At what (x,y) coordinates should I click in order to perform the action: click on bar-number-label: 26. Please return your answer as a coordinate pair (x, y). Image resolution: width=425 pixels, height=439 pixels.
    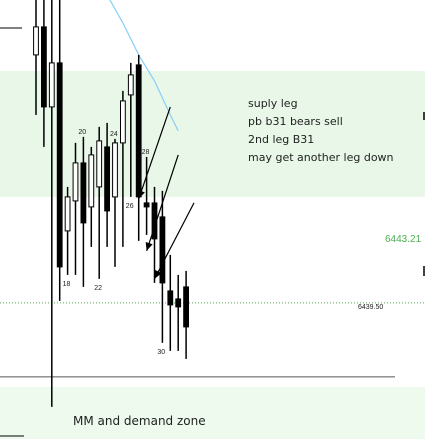
    Looking at the image, I should click on (130, 206).